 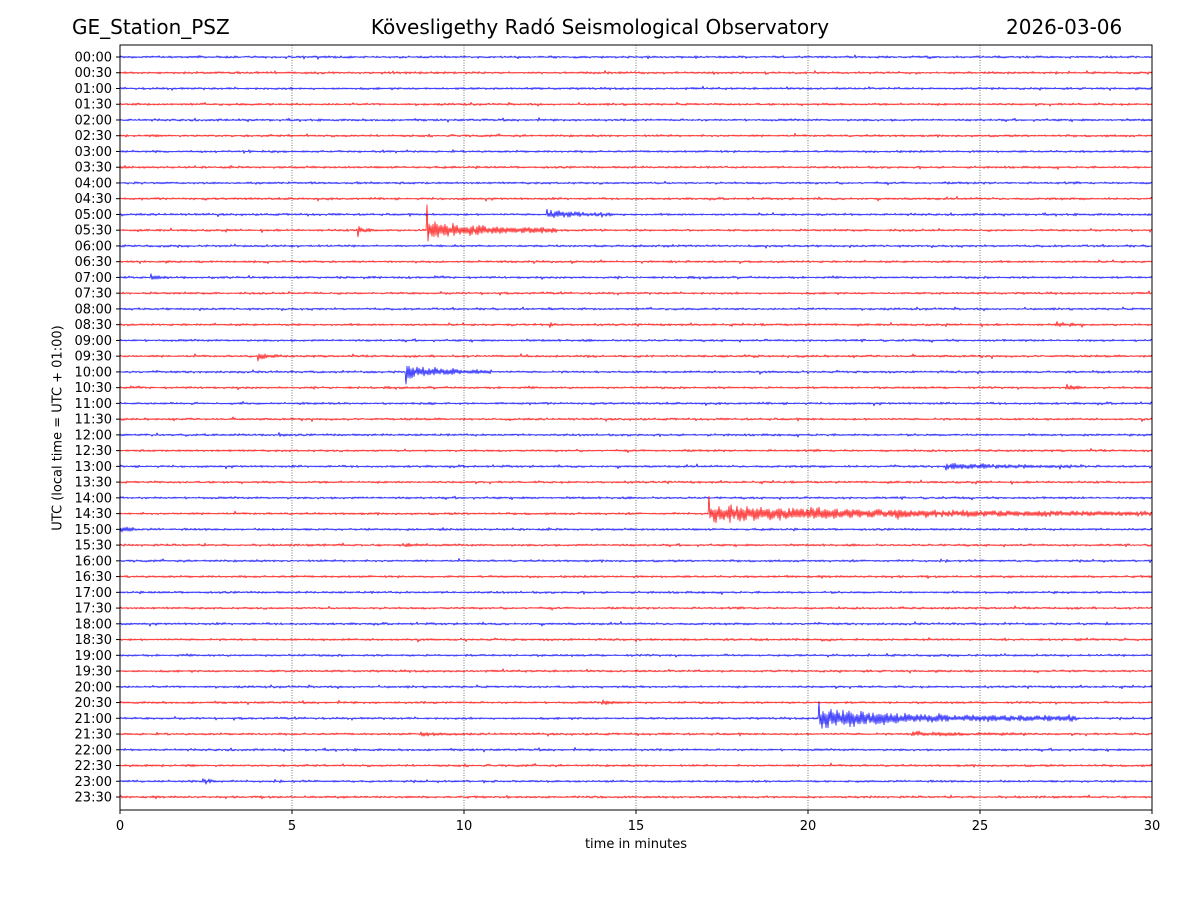 What do you see at coordinates (93, 624) in the screenshot?
I see `y-tick-label: 18:00` at bounding box center [93, 624].